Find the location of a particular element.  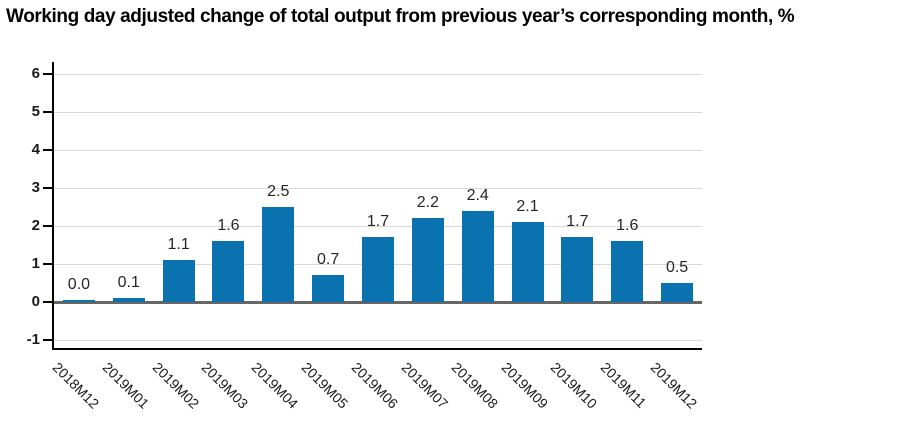

y-axis-tick-label: 1 is located at coordinates (35, 263).